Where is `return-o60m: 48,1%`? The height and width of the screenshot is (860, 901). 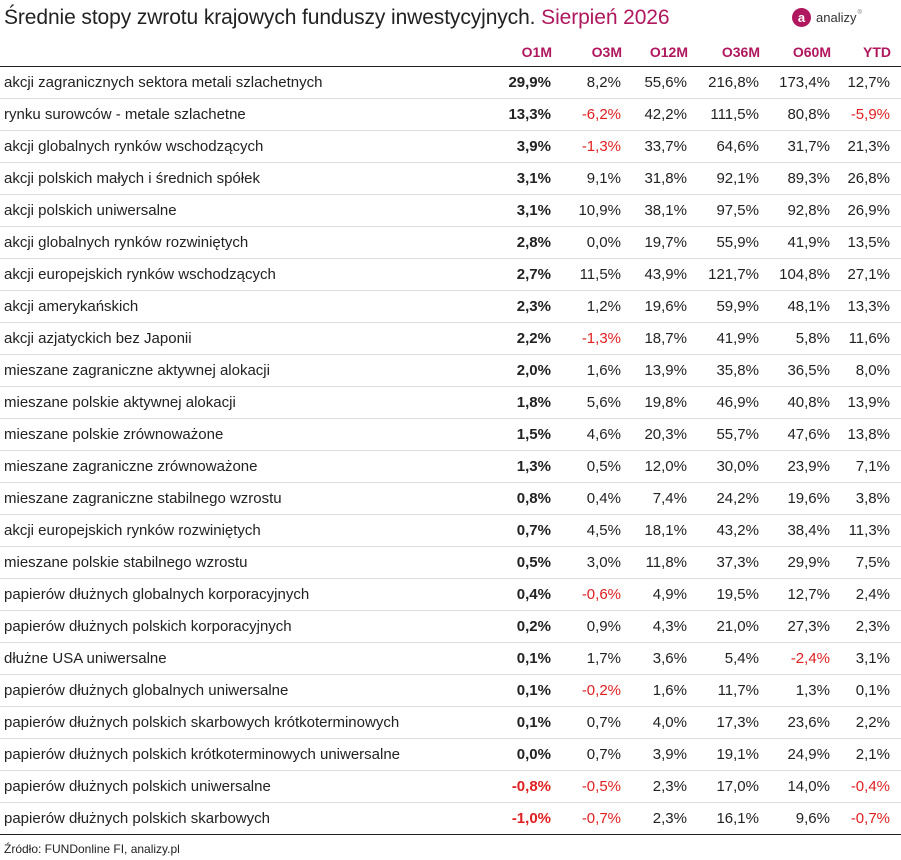 return-o60m: 48,1% is located at coordinates (805, 306).